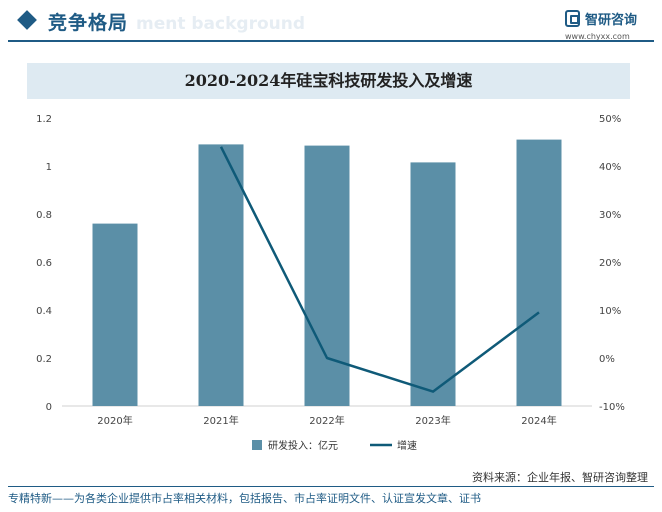 The width and height of the screenshot is (662, 512). Describe the element at coordinates (88, 23) in the screenshot. I see `section-title: 竞争格局` at that location.